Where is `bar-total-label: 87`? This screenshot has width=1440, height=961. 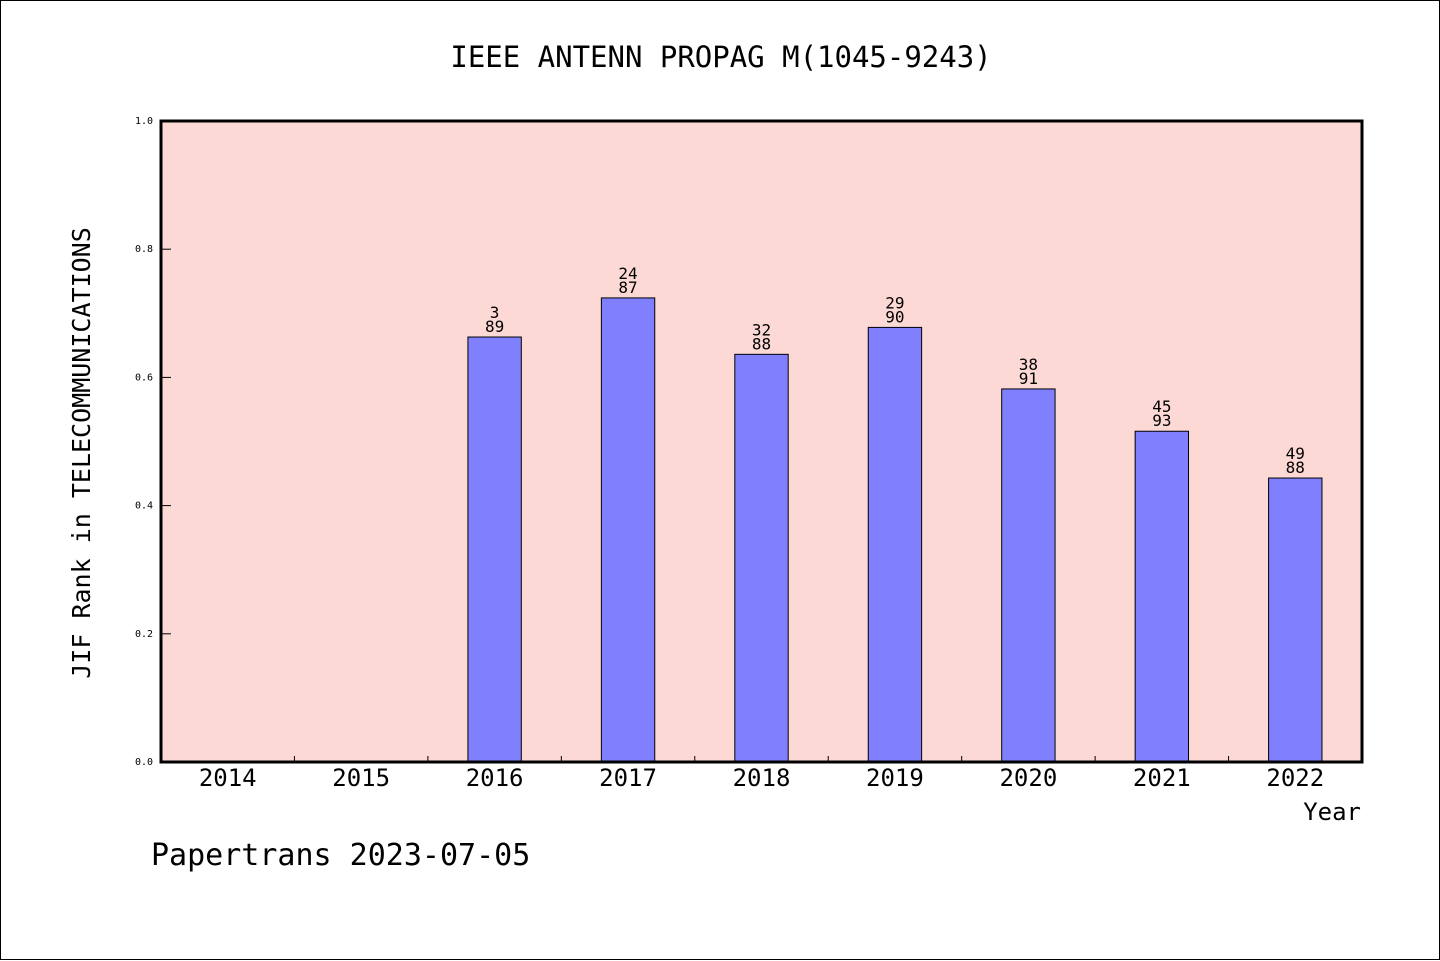 bar-total-label: 87 is located at coordinates (627, 287).